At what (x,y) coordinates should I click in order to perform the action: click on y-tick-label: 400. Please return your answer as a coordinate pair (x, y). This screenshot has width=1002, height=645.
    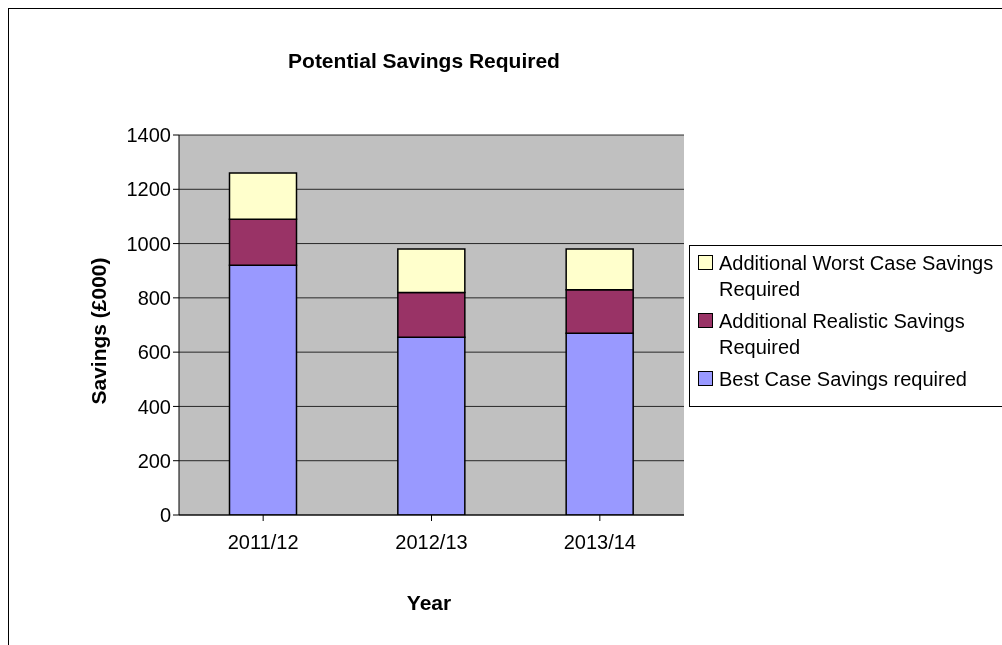
    Looking at the image, I should click on (154, 406).